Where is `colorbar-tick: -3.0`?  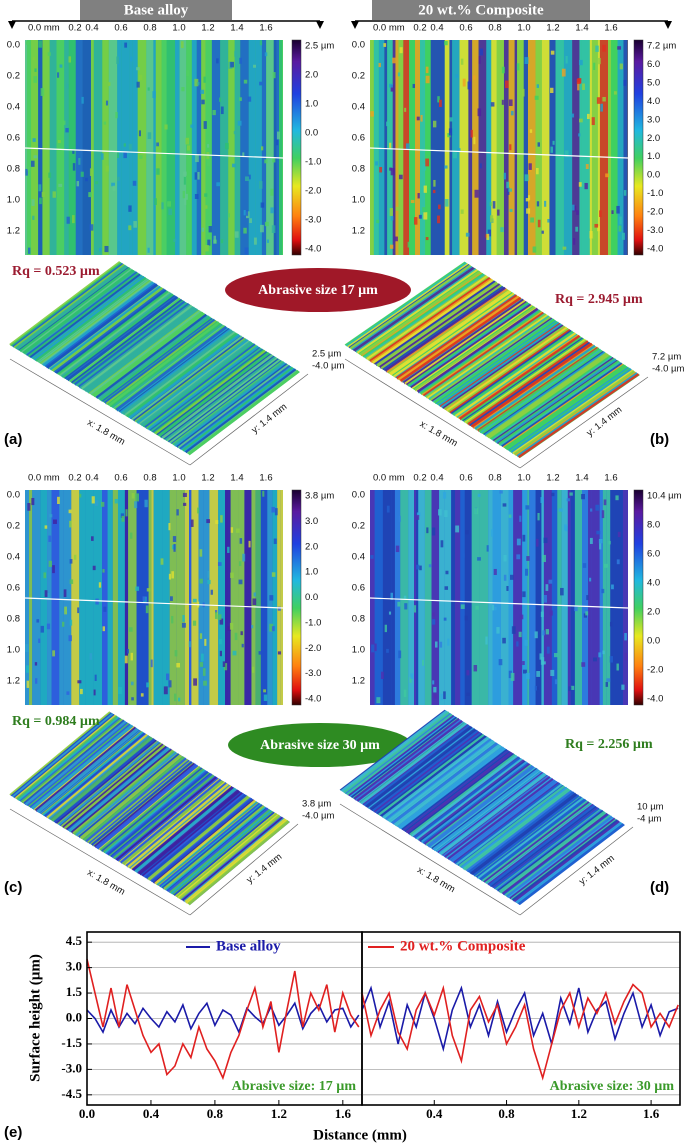
colorbar-tick: -3.0 is located at coordinates (313, 220).